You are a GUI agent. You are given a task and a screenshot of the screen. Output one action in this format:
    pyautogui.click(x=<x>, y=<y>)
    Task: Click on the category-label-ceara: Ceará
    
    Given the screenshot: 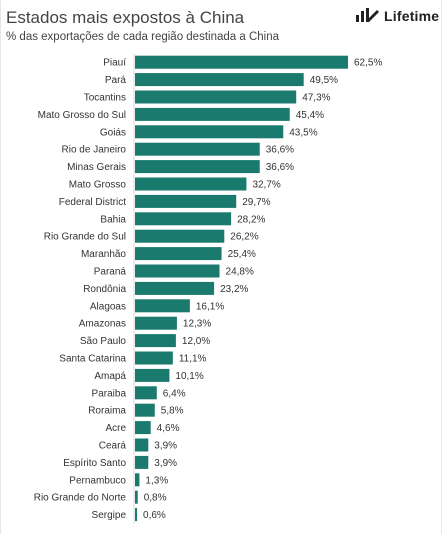 What is the action you would take?
    pyautogui.click(x=113, y=446)
    